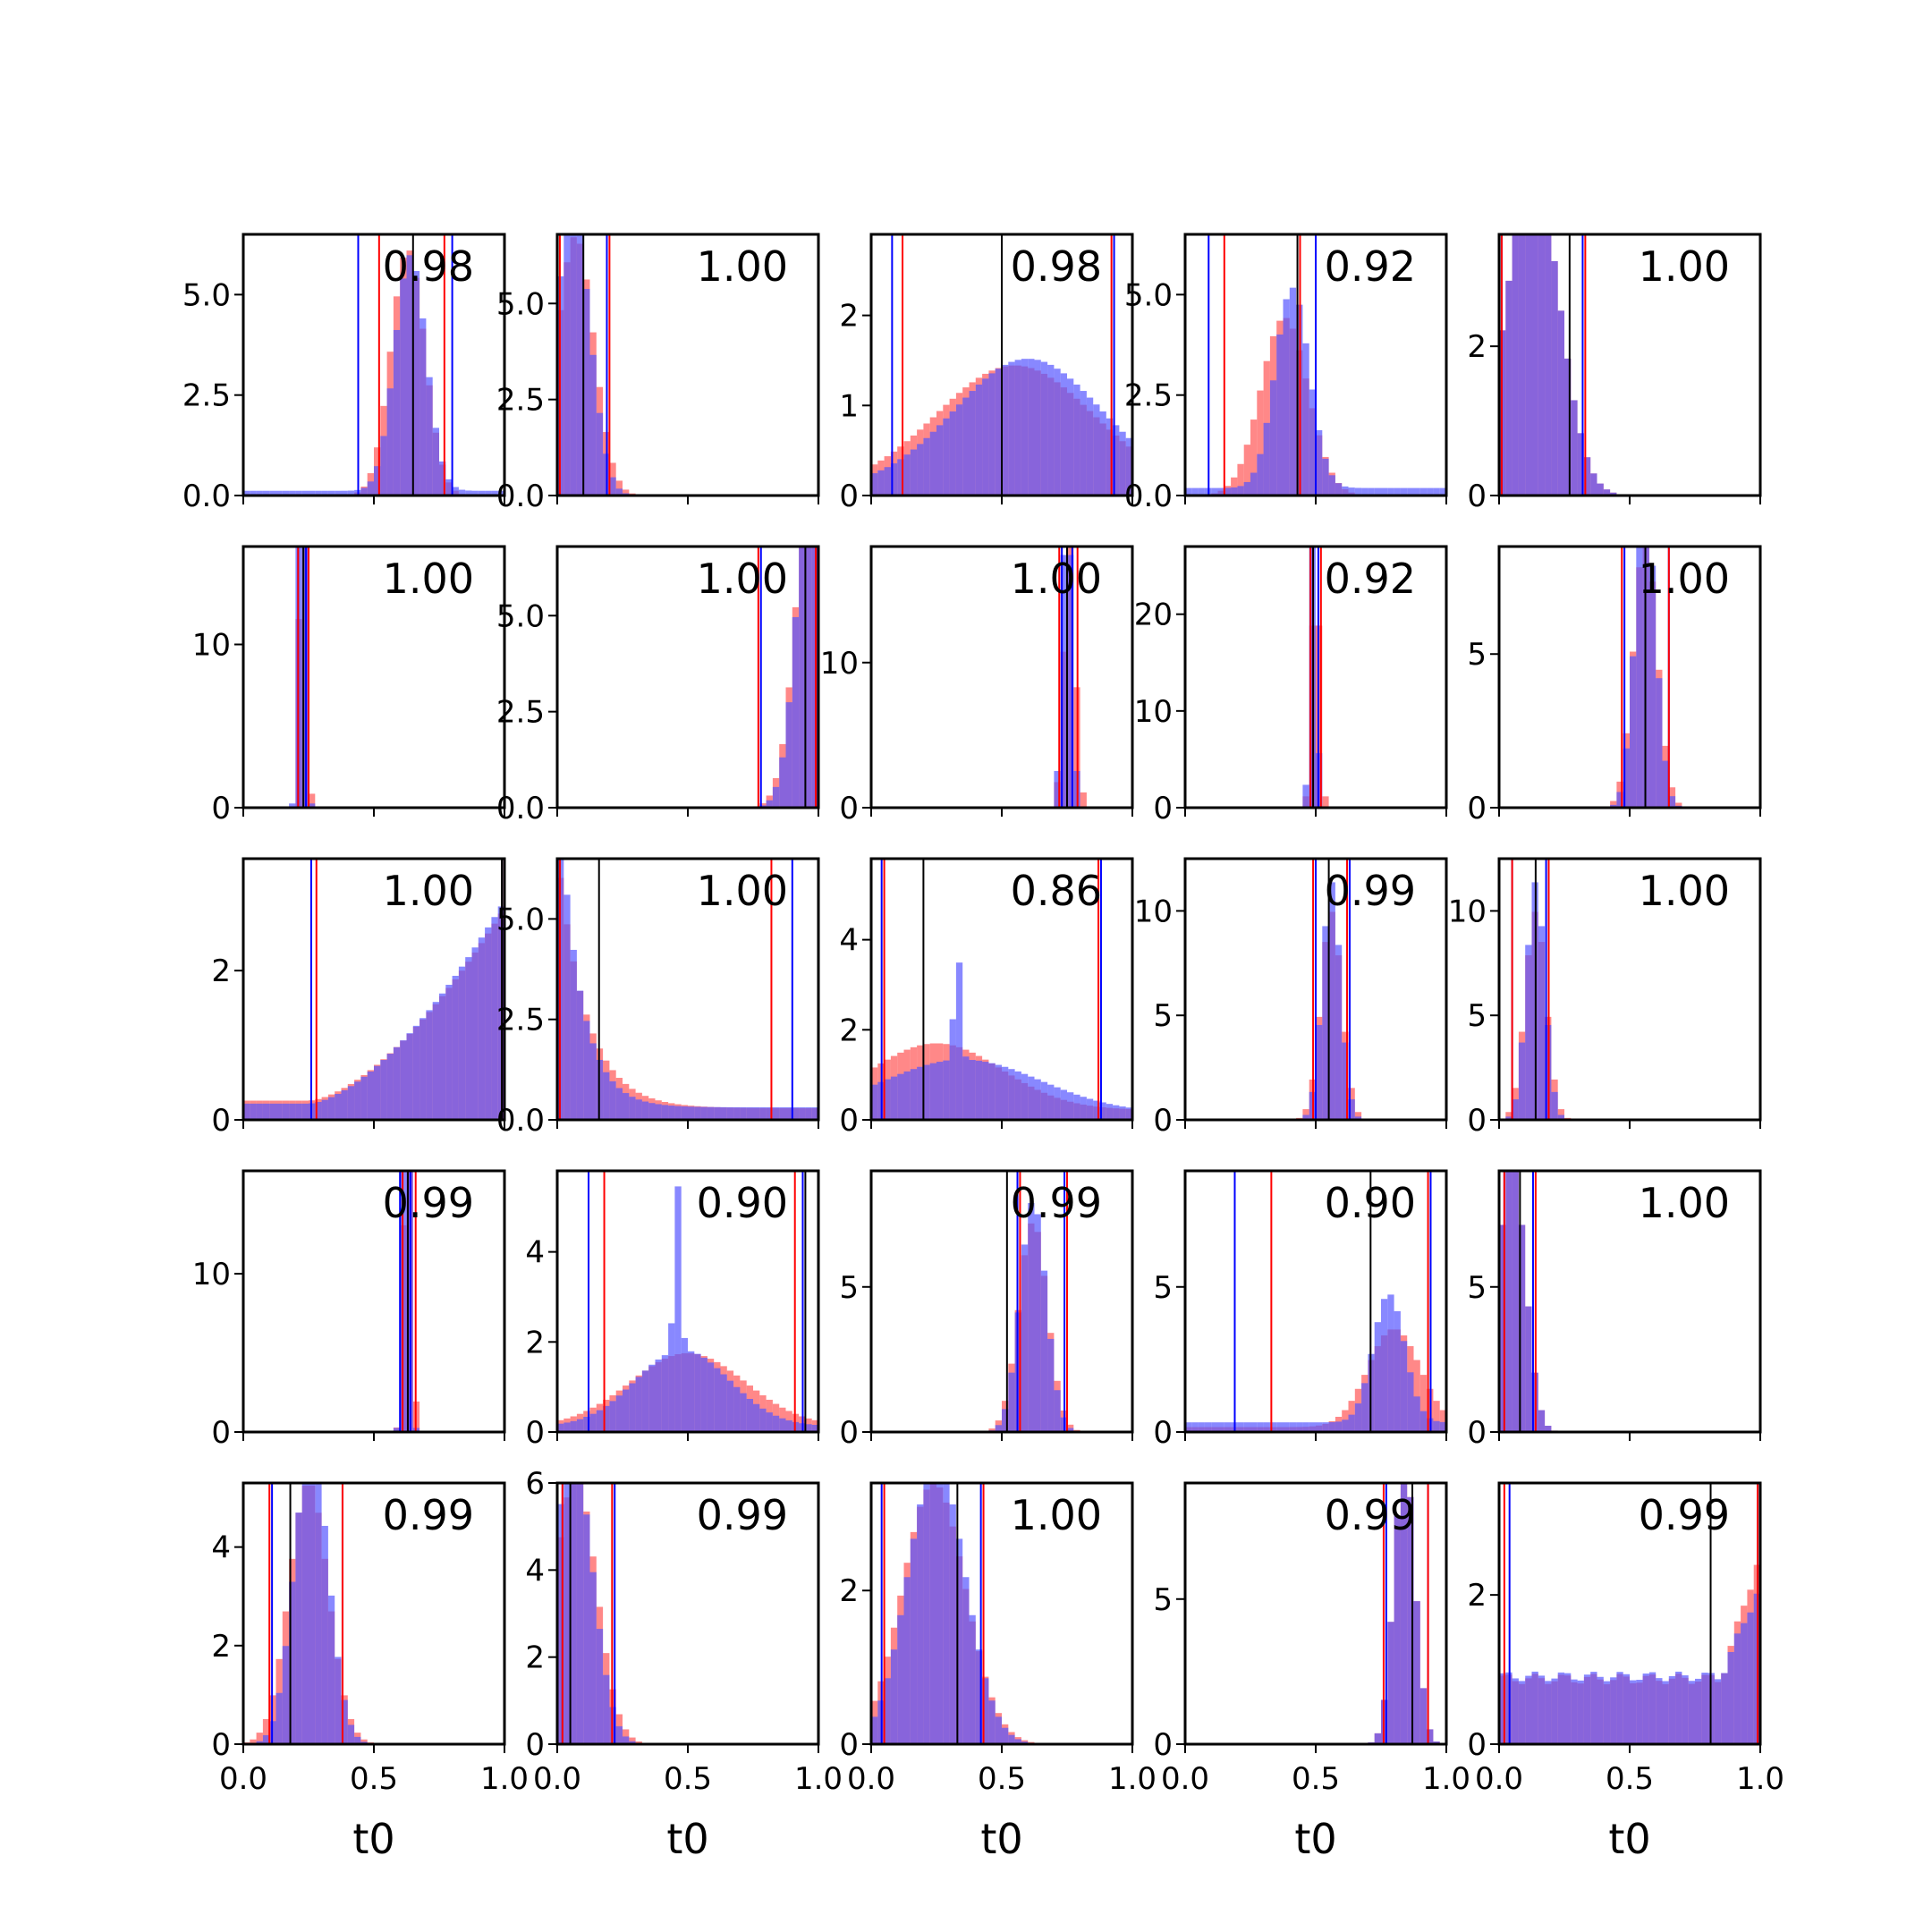 This screenshot has height=1932, width=1932. What do you see at coordinates (742, 1515) in the screenshot?
I see `panel-score-label: 0.99` at bounding box center [742, 1515].